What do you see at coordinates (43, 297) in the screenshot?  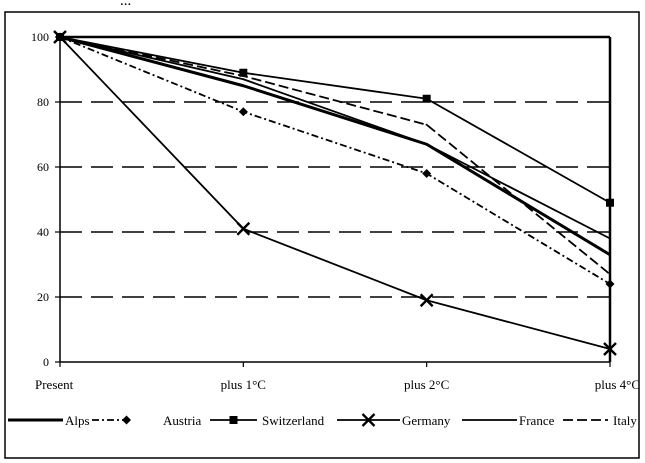 I see `y-tick-label: 20` at bounding box center [43, 297].